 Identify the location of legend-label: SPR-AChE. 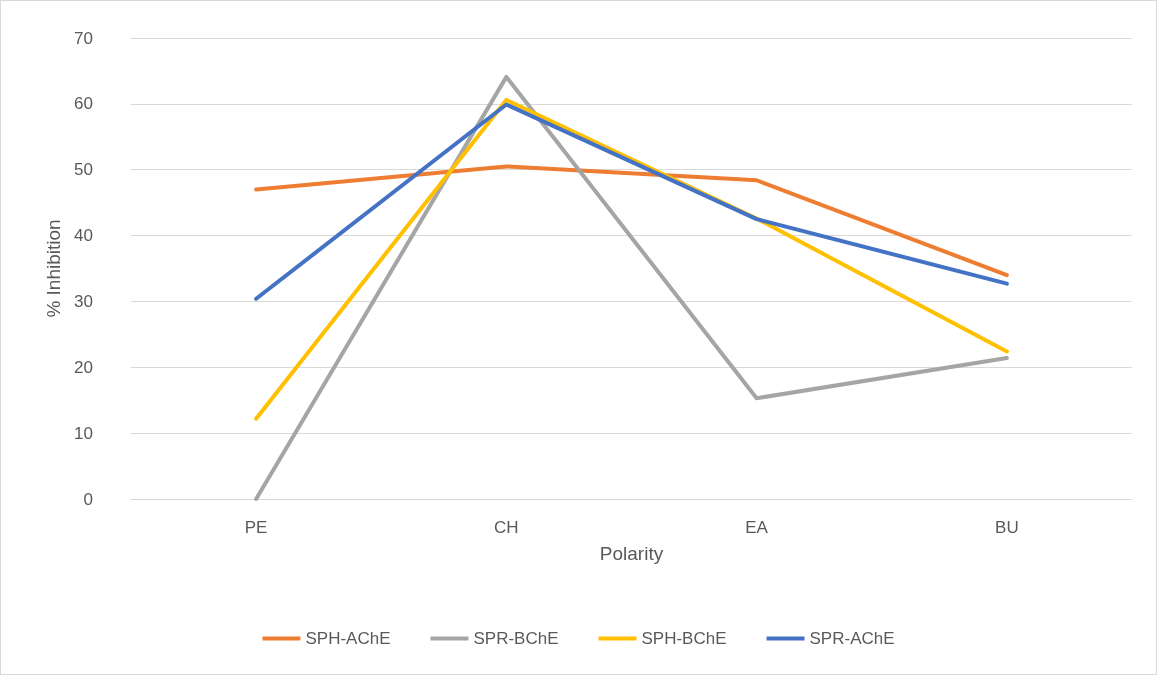
(852, 638).